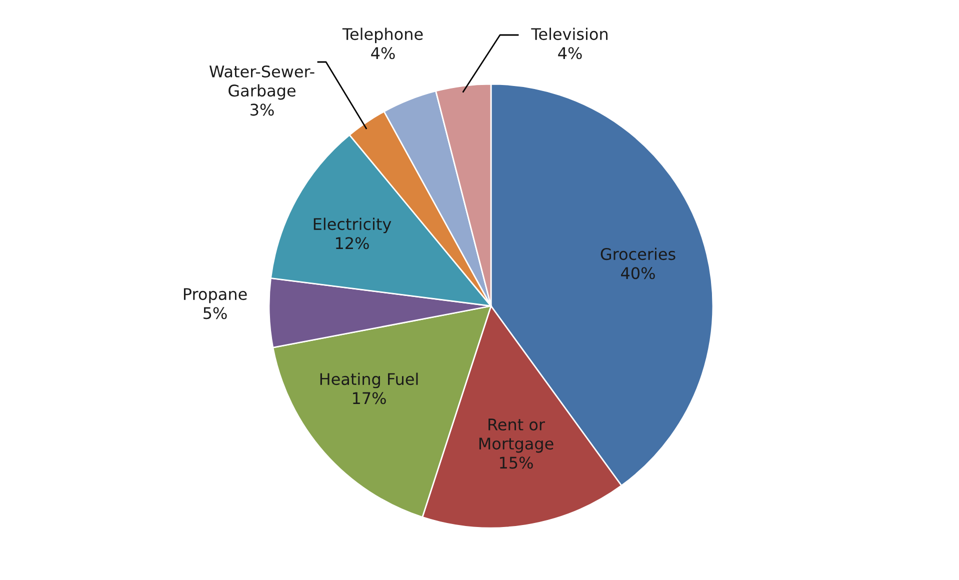  I want to click on data-label: 12%, so click(352, 243).